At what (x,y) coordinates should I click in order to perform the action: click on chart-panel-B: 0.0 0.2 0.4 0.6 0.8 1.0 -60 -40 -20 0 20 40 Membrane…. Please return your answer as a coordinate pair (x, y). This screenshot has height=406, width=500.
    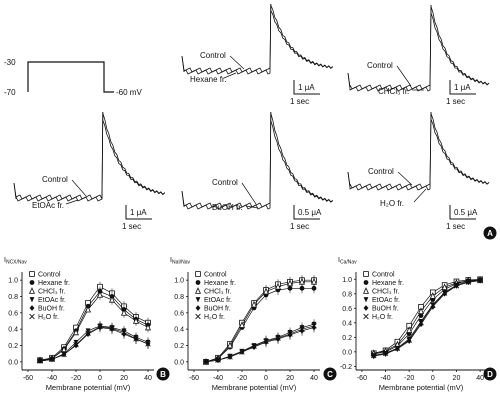
    Looking at the image, I should click on (87, 324).